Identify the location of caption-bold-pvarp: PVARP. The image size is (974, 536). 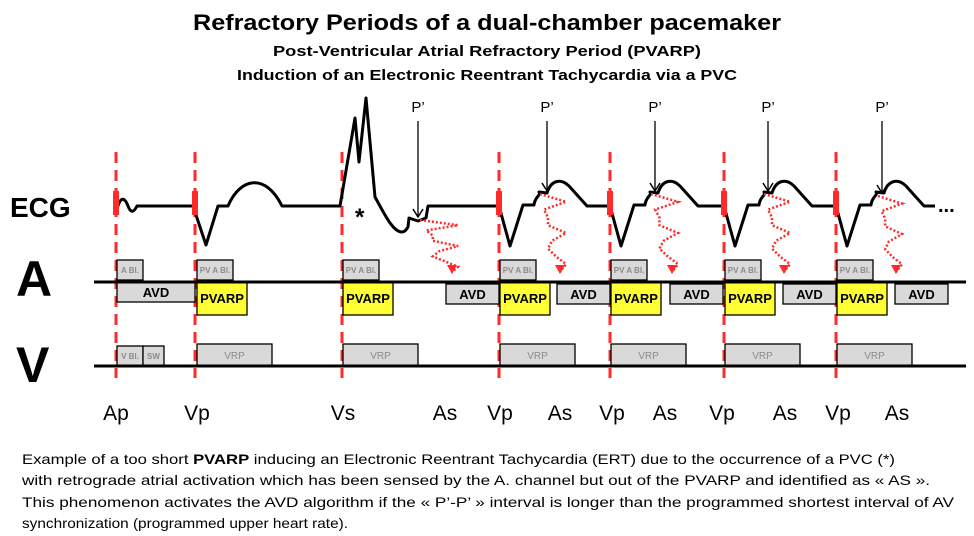
(221, 459).